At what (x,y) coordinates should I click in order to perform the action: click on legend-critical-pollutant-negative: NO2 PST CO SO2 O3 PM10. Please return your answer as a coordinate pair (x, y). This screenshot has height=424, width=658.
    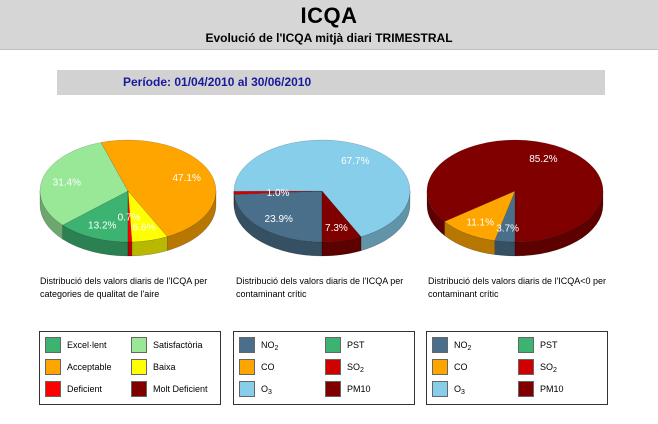
    Looking at the image, I should click on (517, 368).